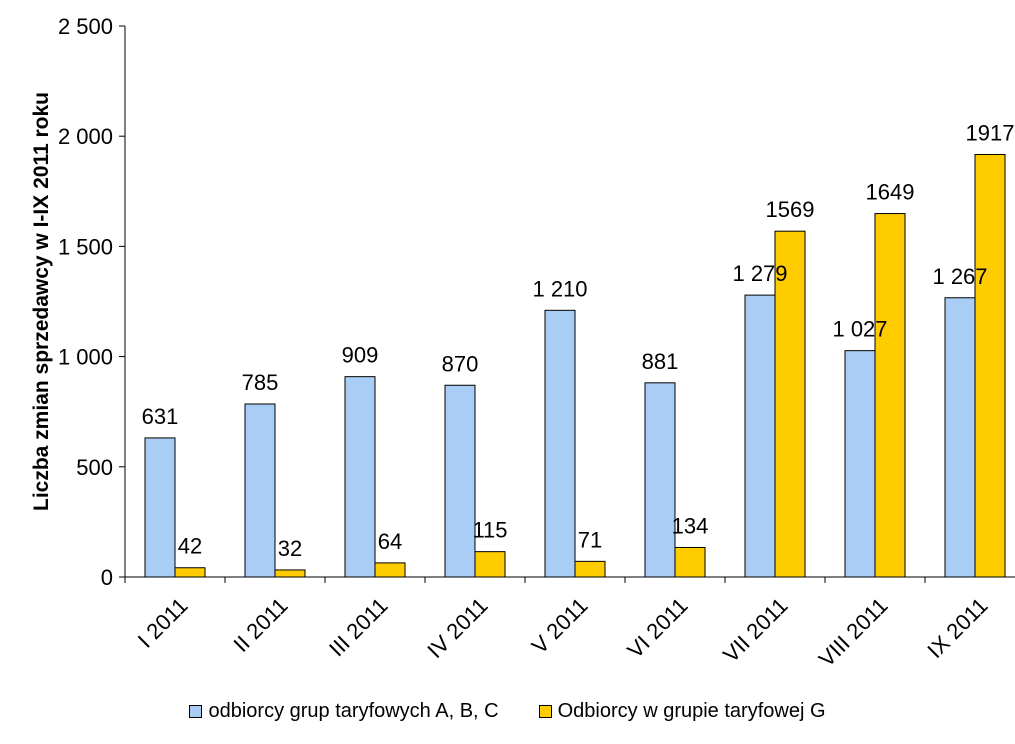 The width and height of the screenshot is (1015, 744). I want to click on y-tick-label: 1 500, so click(85, 246).